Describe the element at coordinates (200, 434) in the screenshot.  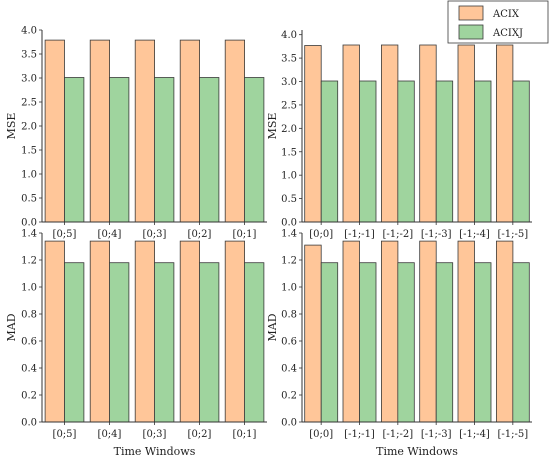
I see `x-tick-label: [0;2]` at that location.